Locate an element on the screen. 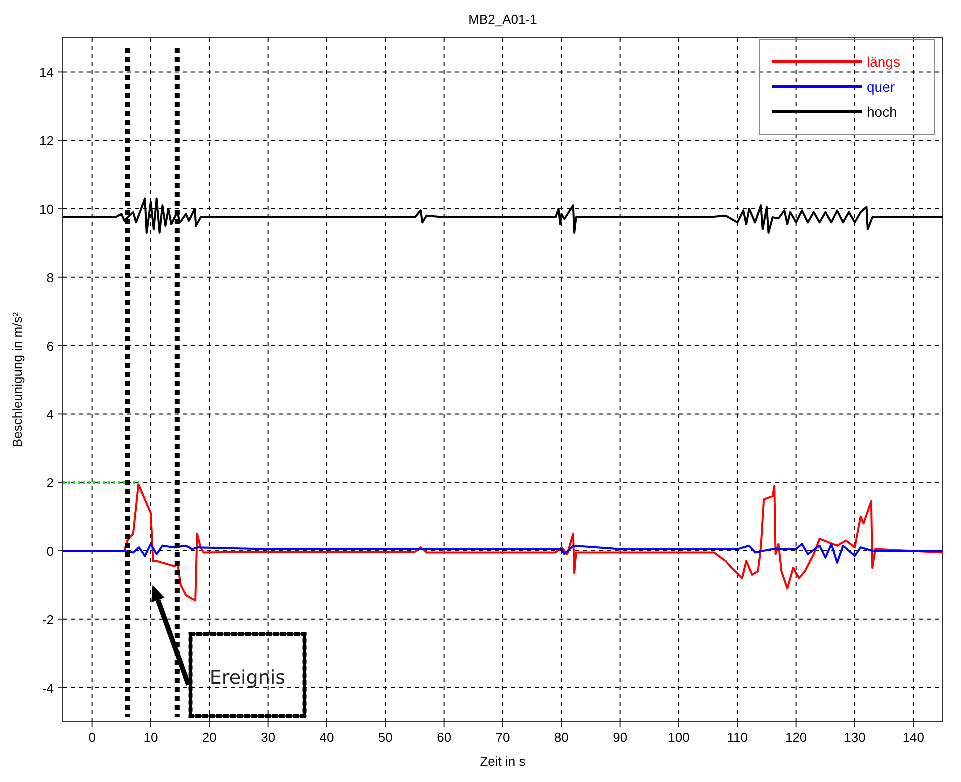  y-tick-label: 8 is located at coordinates (50, 278).